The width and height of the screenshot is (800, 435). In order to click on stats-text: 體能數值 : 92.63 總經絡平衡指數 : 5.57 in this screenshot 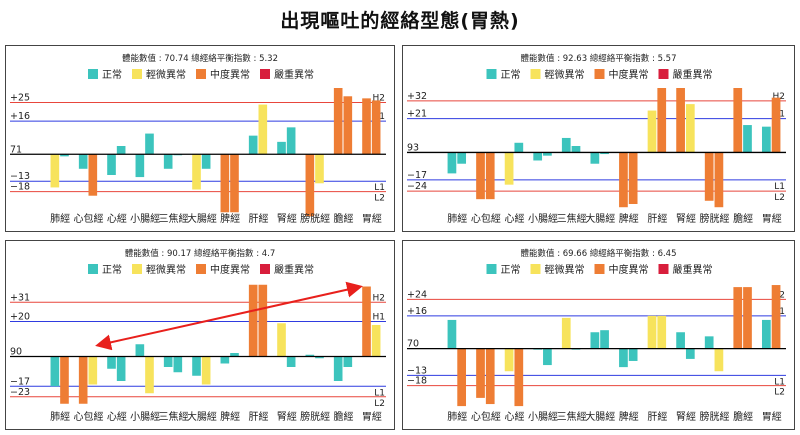, I will do `click(599, 58)`.